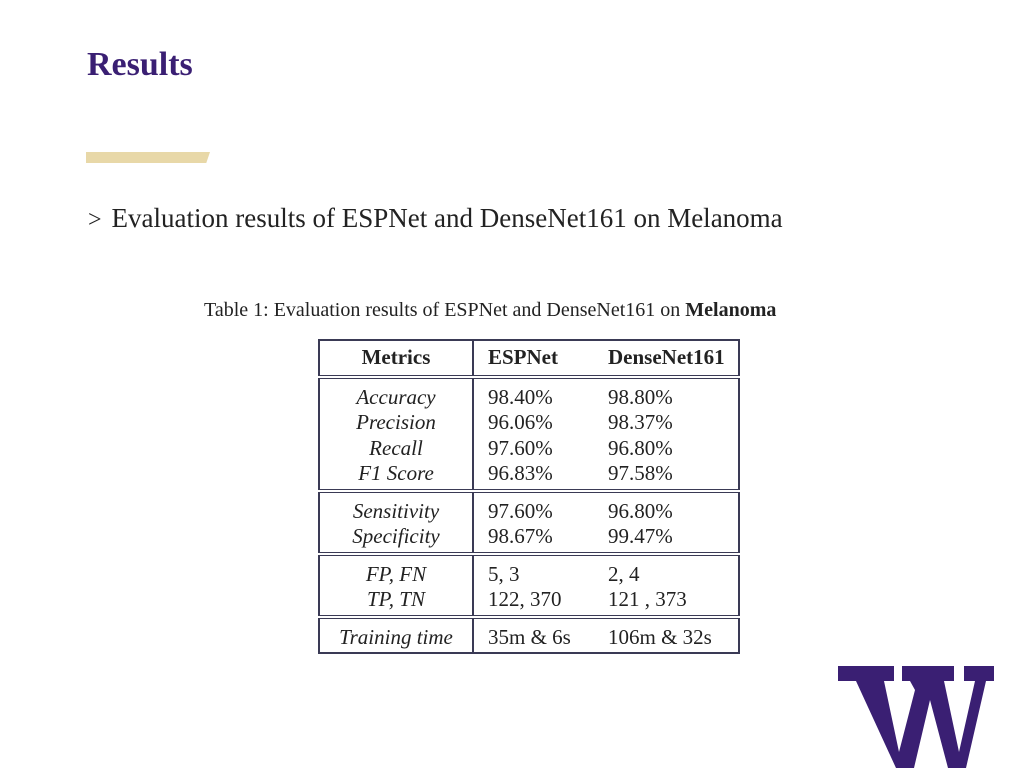 The width and height of the screenshot is (1024, 768). Describe the element at coordinates (396, 507) in the screenshot. I see `metric-cell: Sensitivity` at that location.